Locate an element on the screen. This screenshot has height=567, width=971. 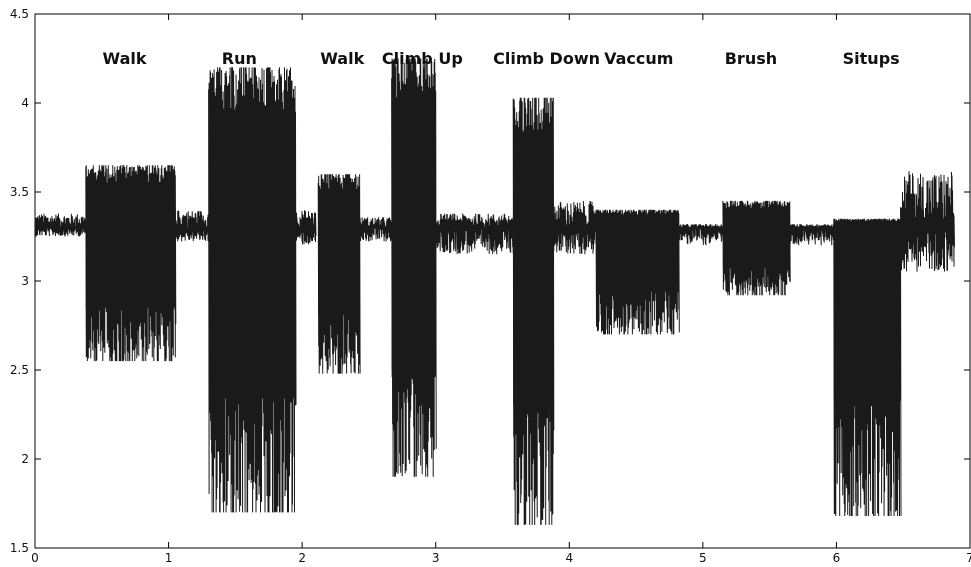
y-tick-label: 1.5 is located at coordinates (19, 548).